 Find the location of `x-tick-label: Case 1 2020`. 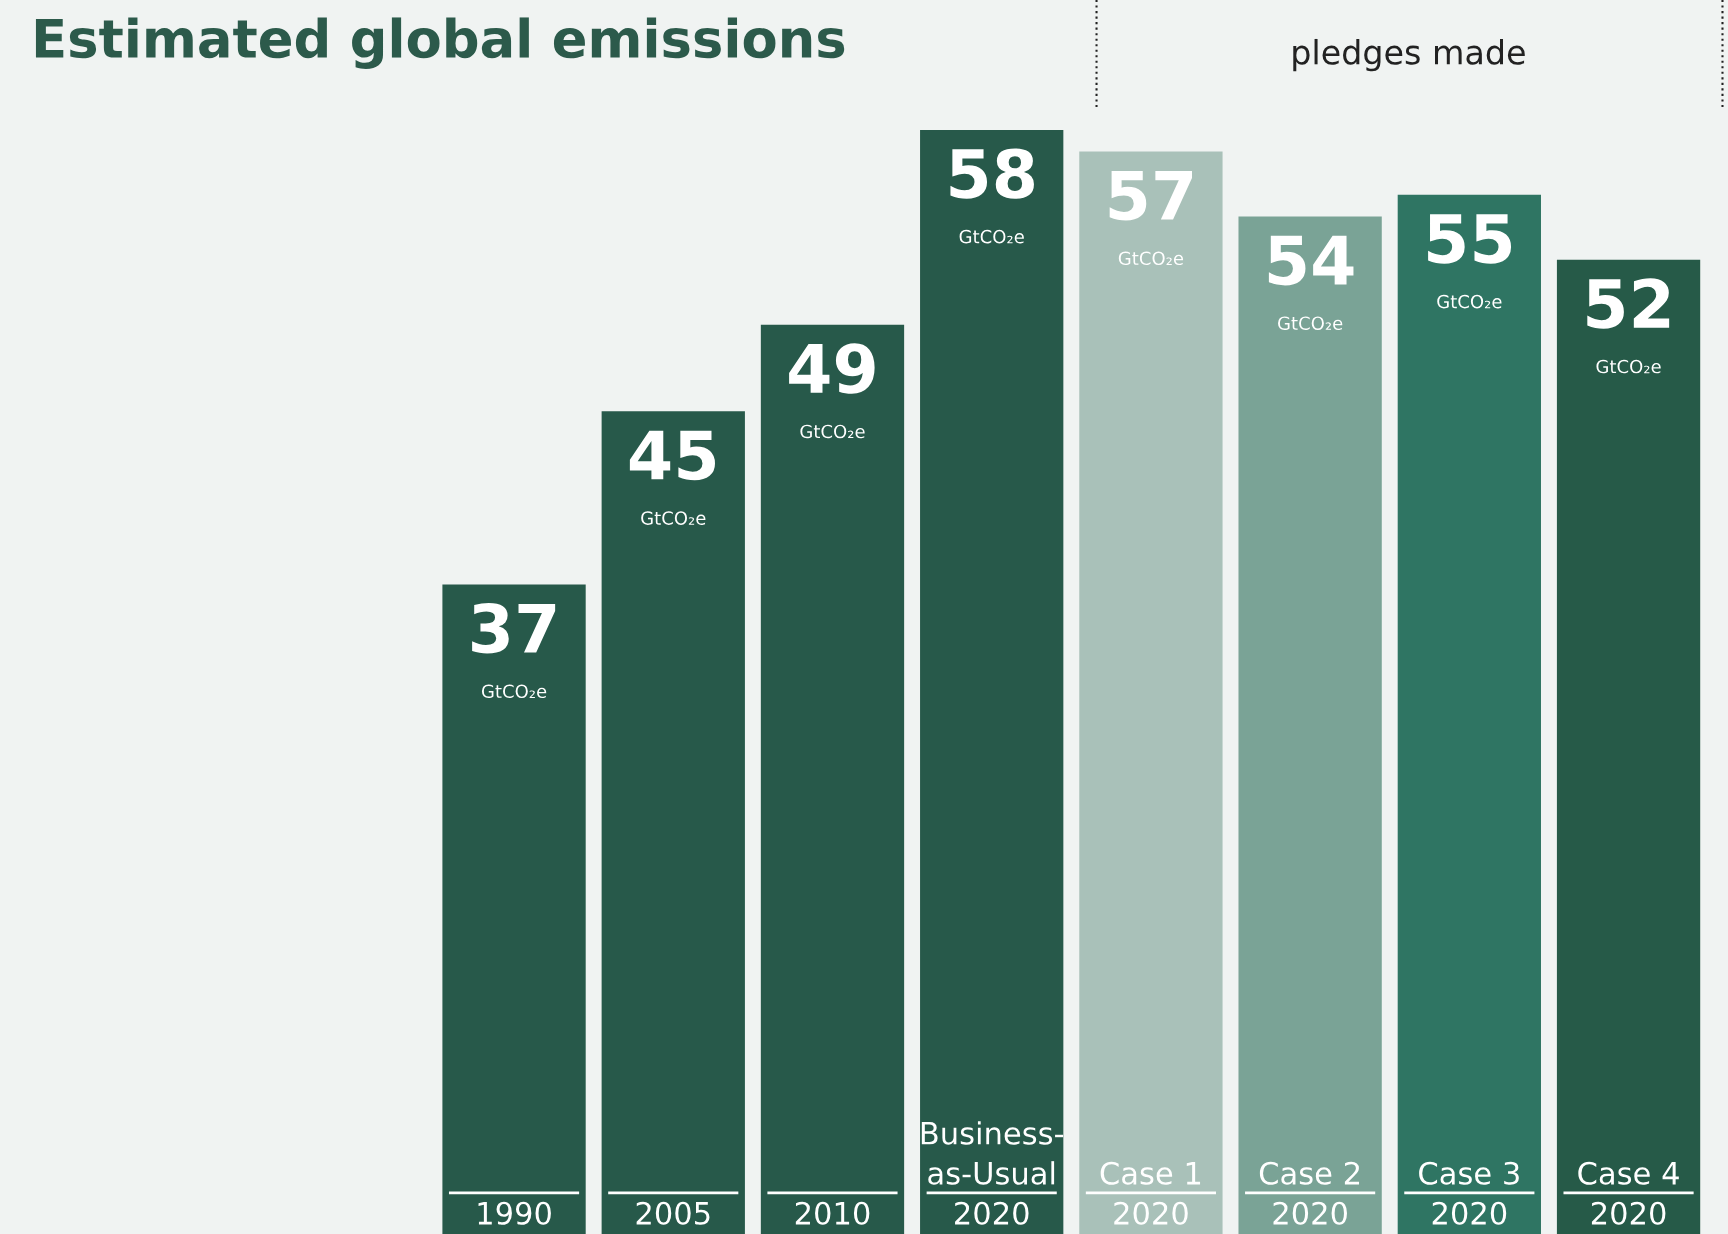

x-tick-label: Case 1 2020 is located at coordinates (1150, 1193).